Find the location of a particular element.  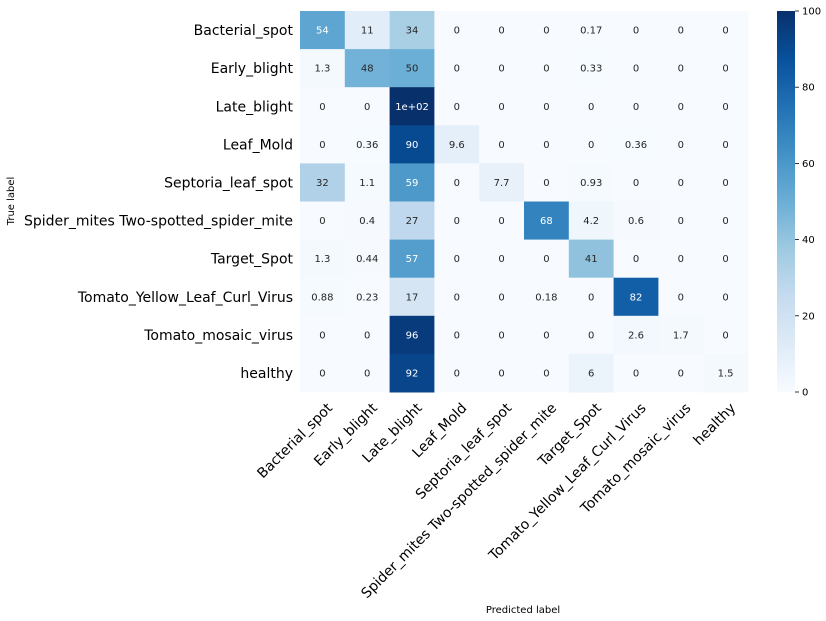

column-label: Bacterial_spot is located at coordinates (295, 441).